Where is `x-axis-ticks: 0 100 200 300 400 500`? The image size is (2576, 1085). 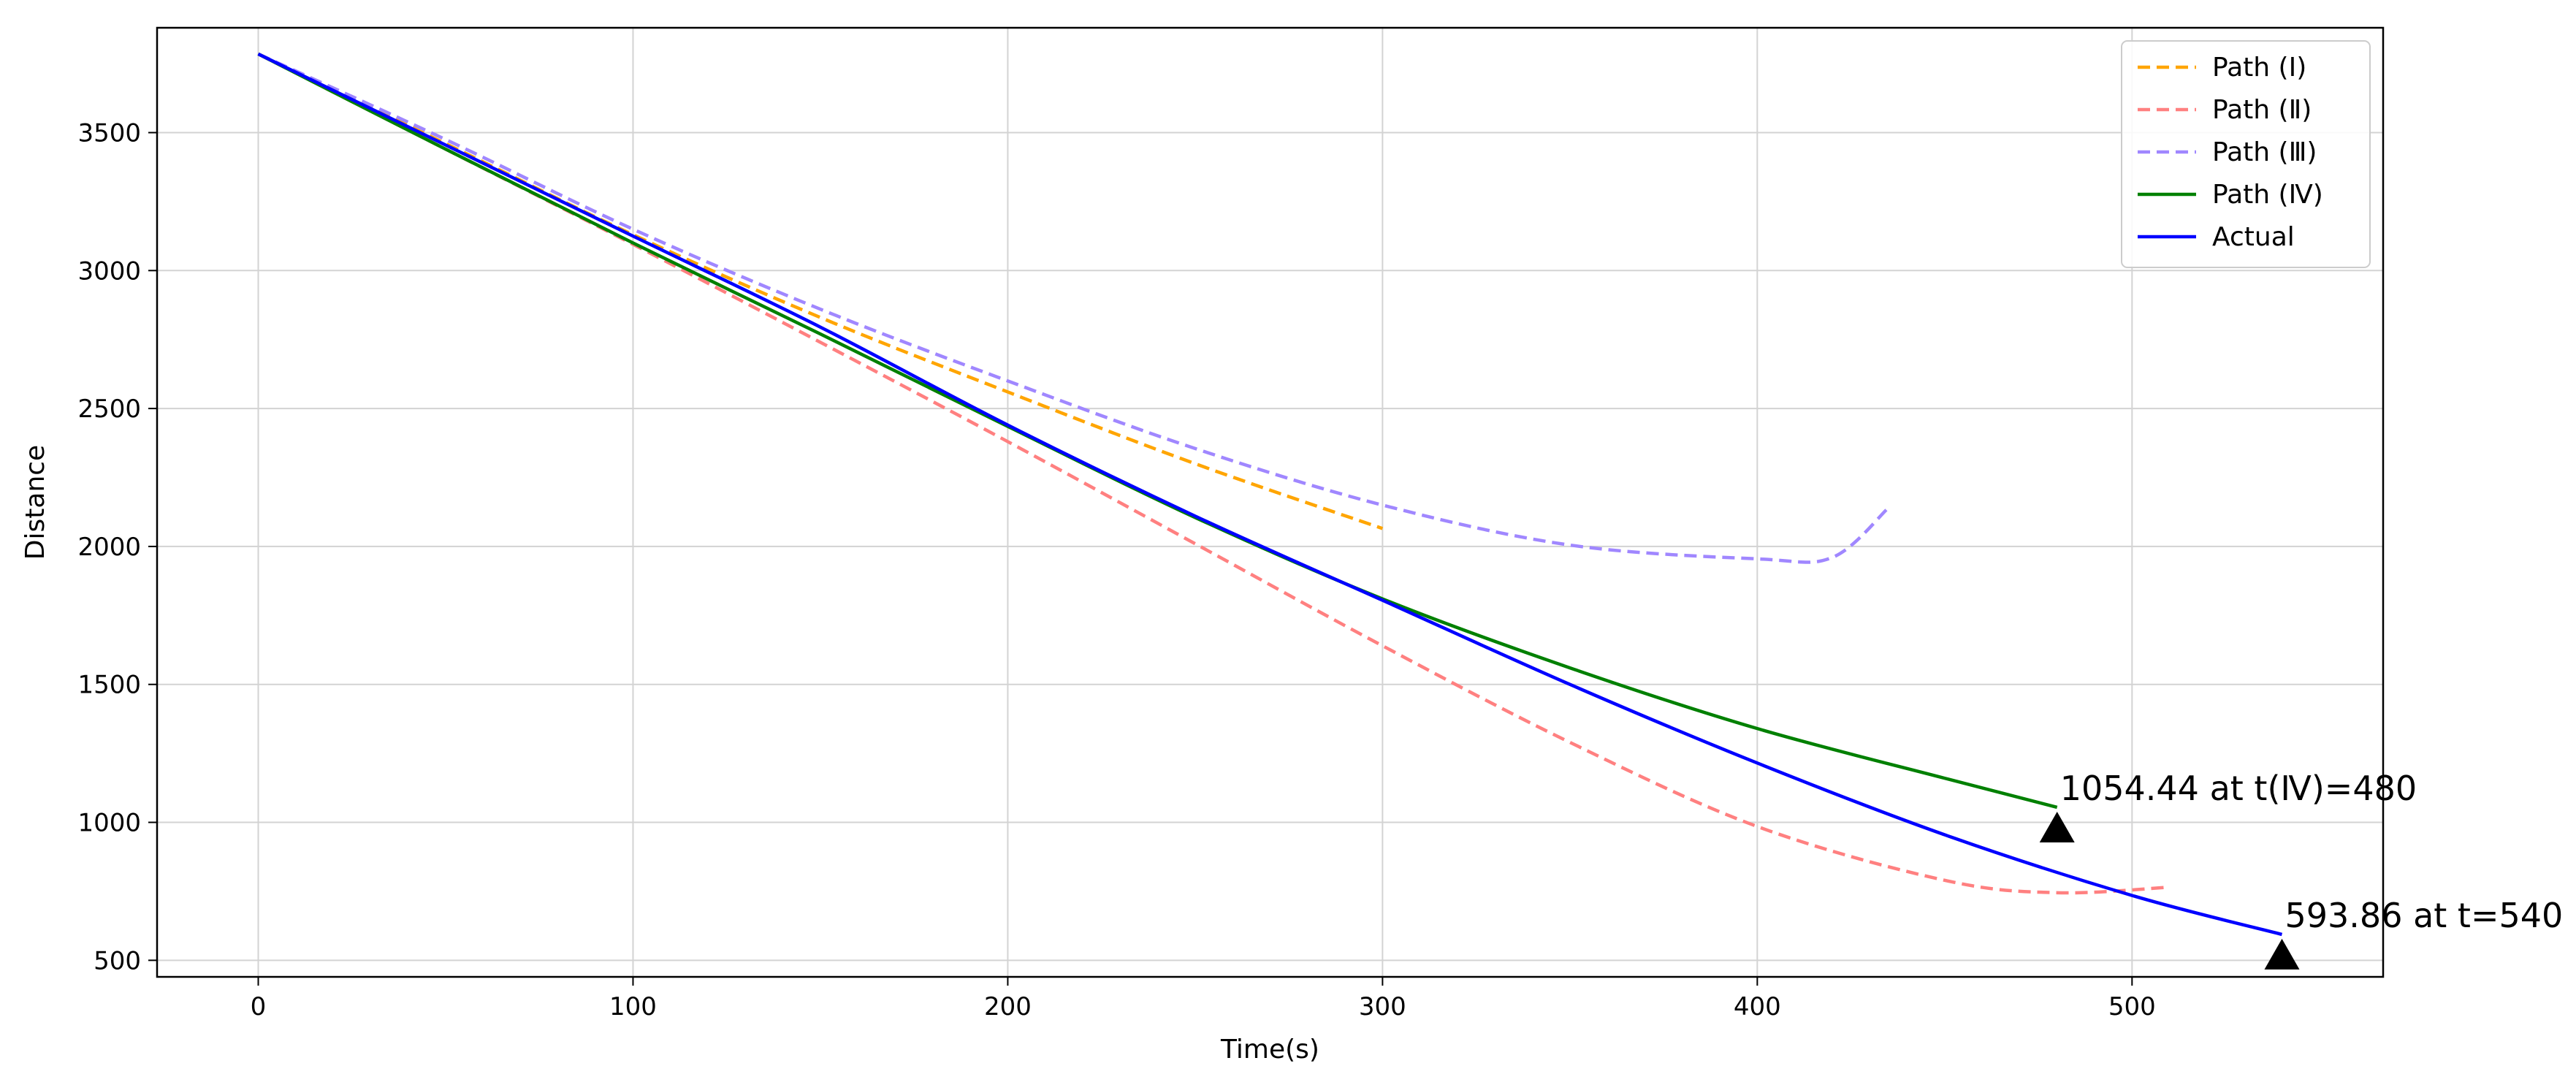 x-axis-ticks: 0 100 200 300 400 500 is located at coordinates (1203, 999).